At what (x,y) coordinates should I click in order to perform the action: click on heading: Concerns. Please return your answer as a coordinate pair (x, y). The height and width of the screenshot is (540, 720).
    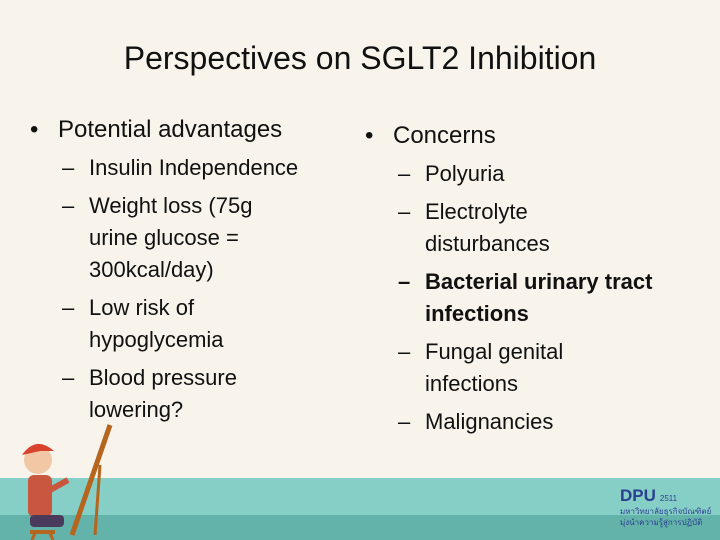
    Looking at the image, I should click on (535, 136).